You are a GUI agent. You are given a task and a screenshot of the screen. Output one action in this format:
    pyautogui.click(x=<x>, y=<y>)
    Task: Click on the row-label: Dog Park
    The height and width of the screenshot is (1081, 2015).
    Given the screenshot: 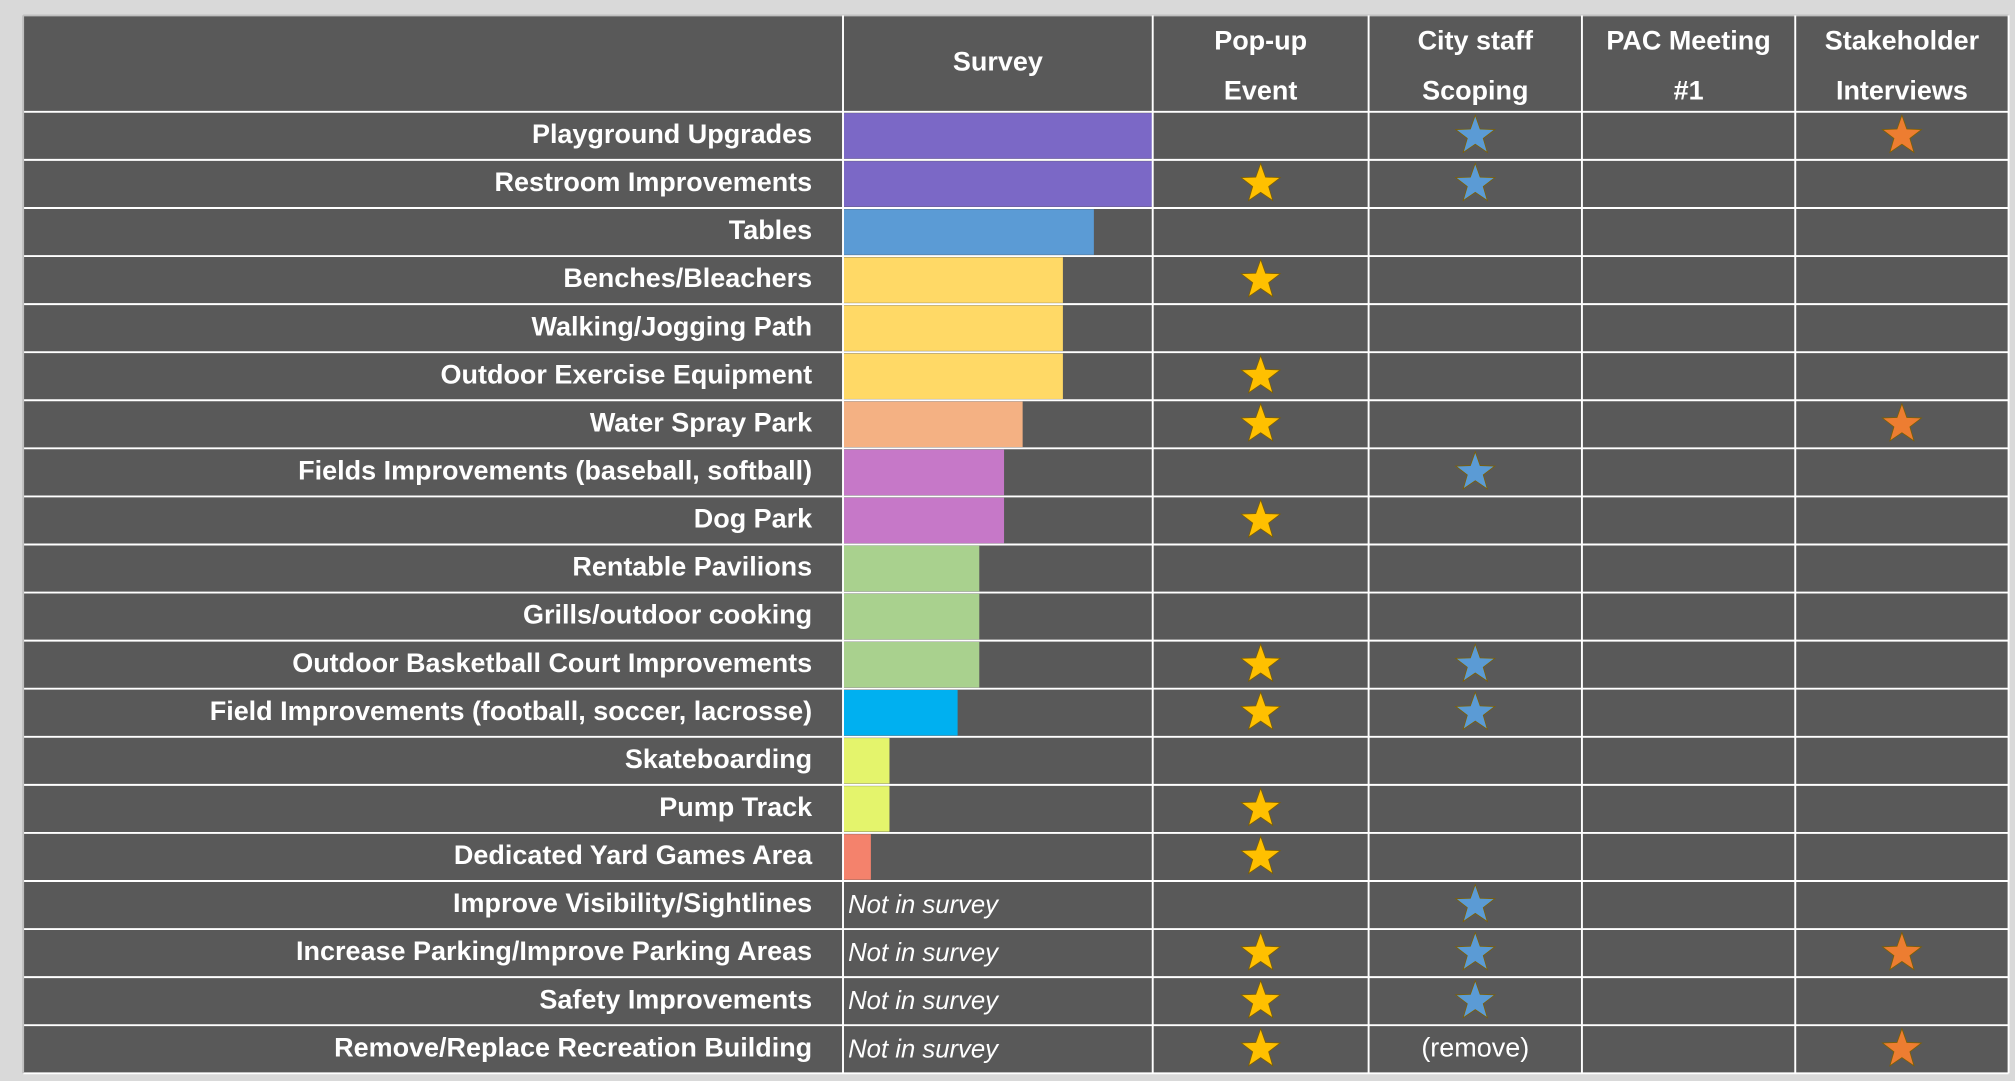 What is the action you would take?
    pyautogui.click(x=753, y=519)
    